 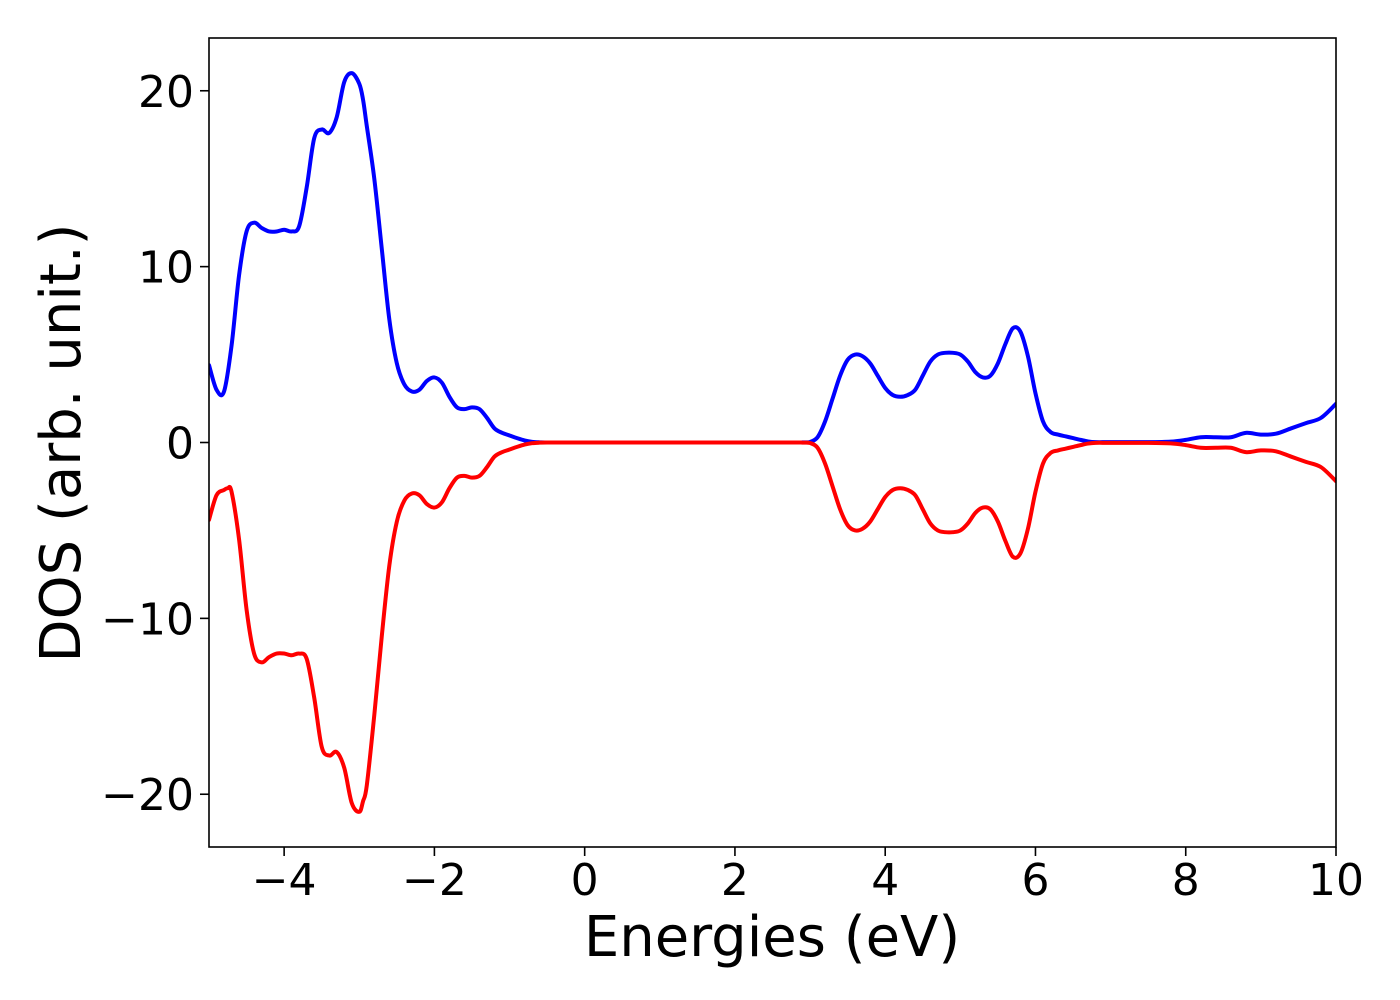 I want to click on x-tick-label: 2, so click(x=735, y=880).